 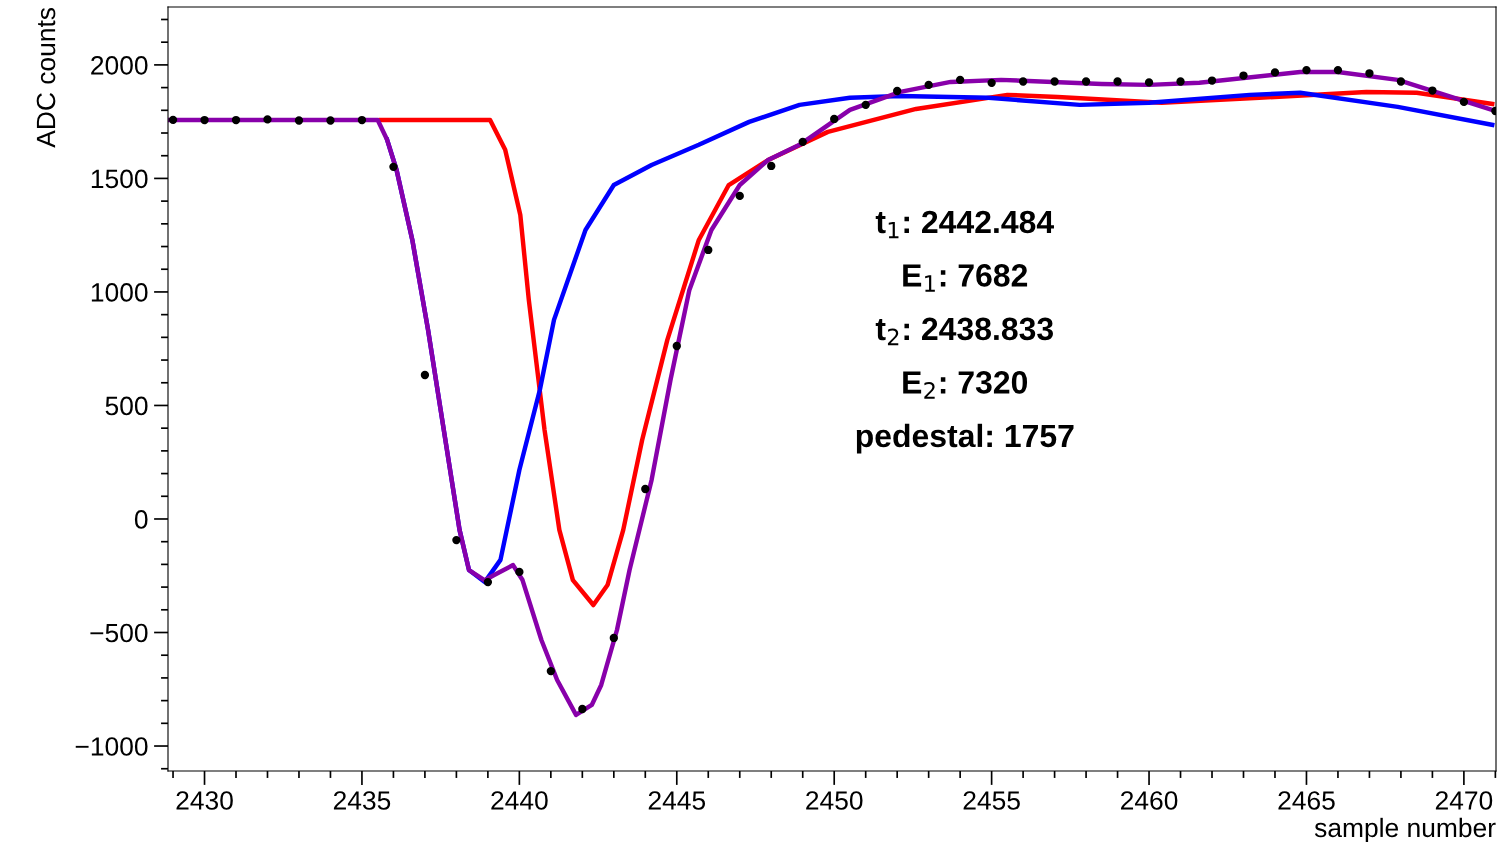 I want to click on annotation: pedestal: 1757, so click(x=965, y=438).